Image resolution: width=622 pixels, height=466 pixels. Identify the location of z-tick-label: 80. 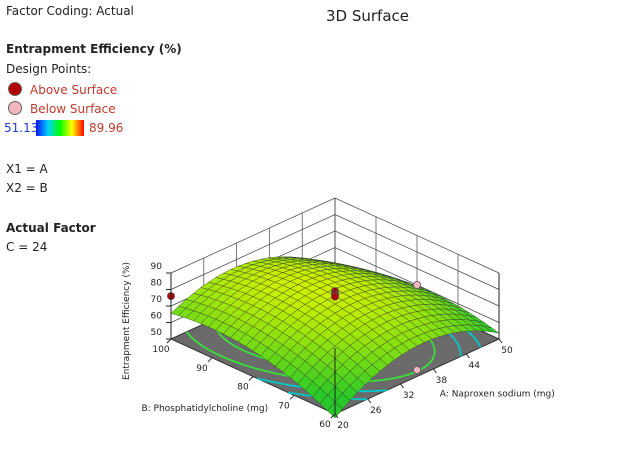
(157, 284).